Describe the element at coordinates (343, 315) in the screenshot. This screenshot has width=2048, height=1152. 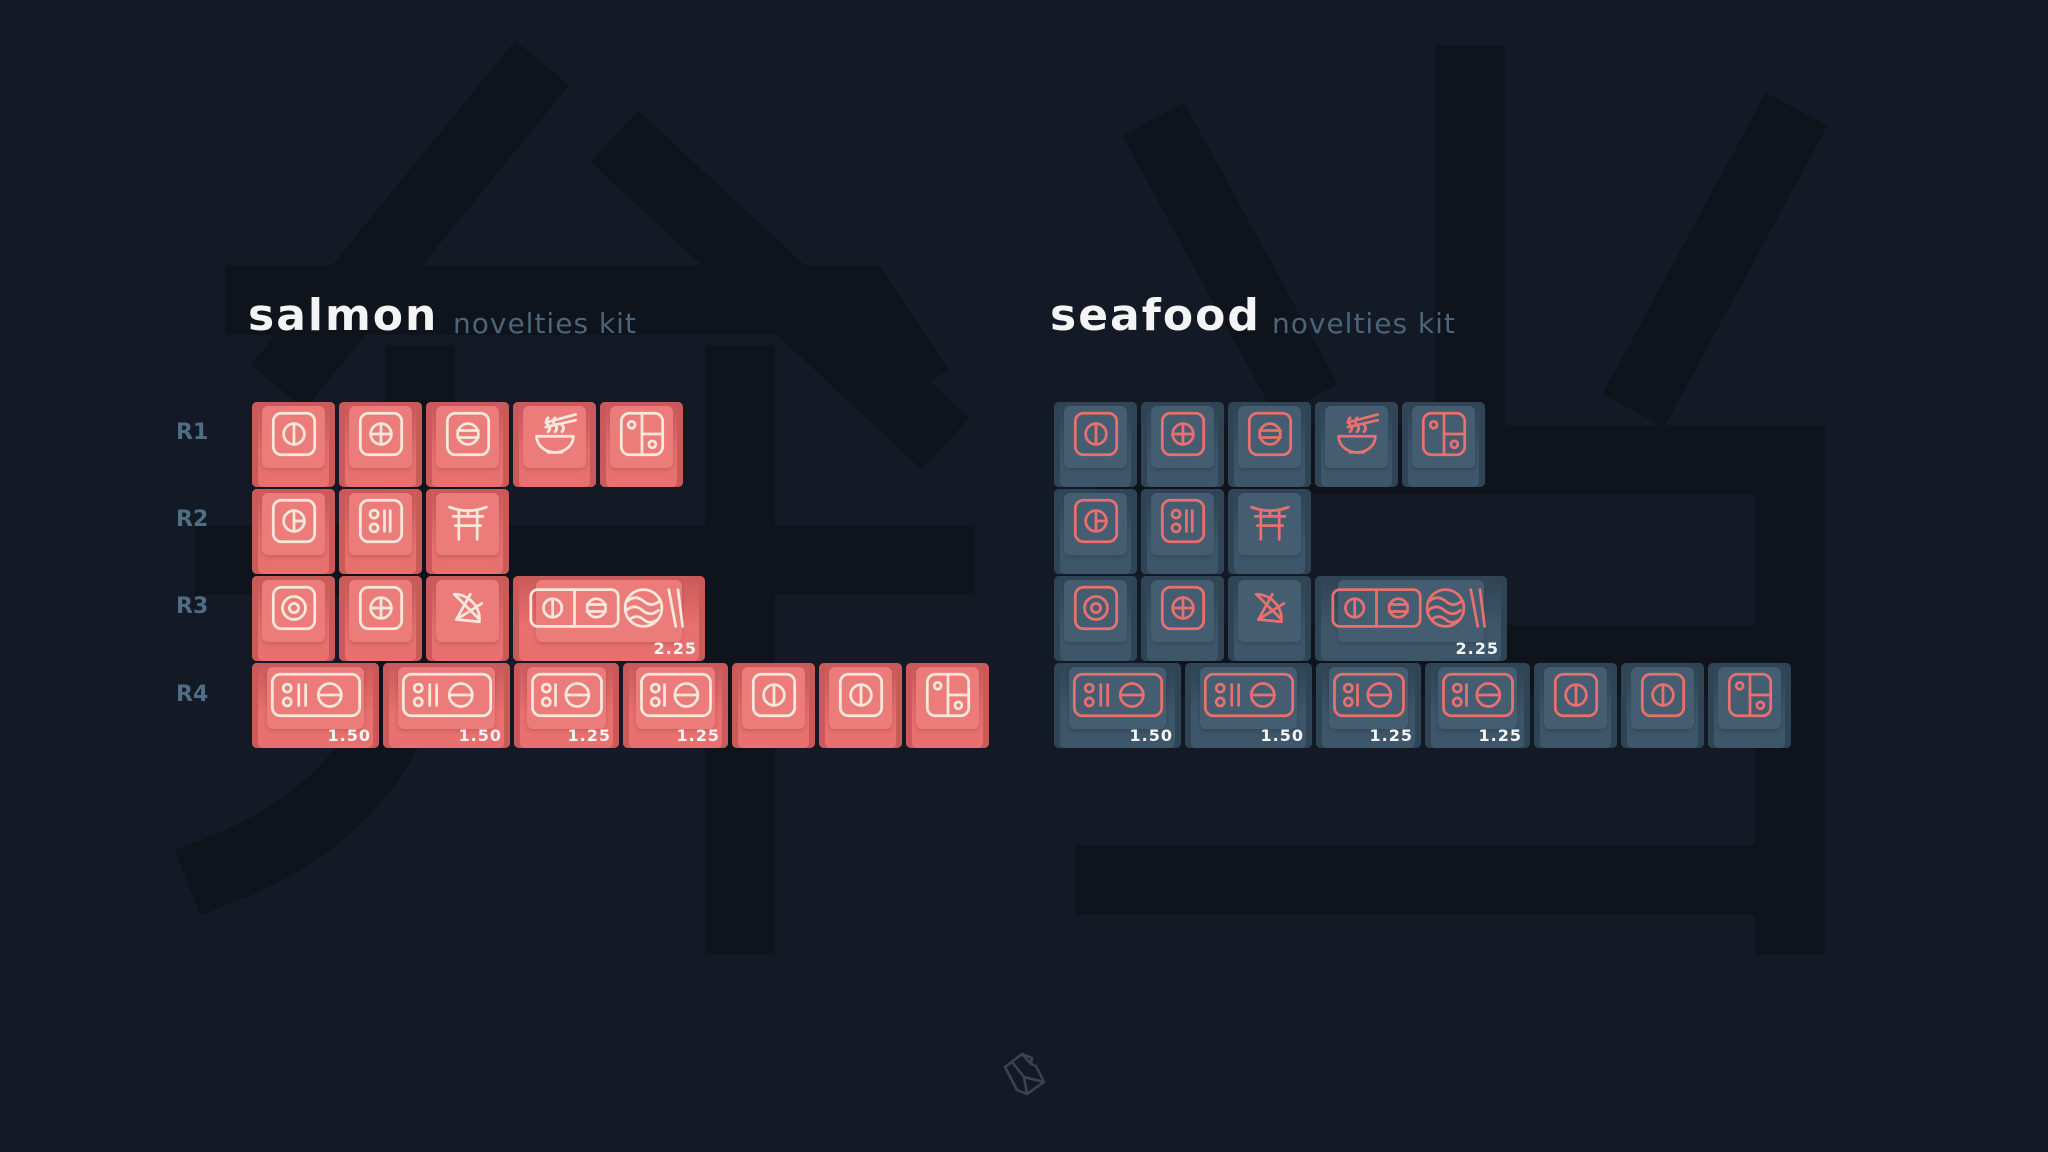
I see `kit-title: salmon` at that location.